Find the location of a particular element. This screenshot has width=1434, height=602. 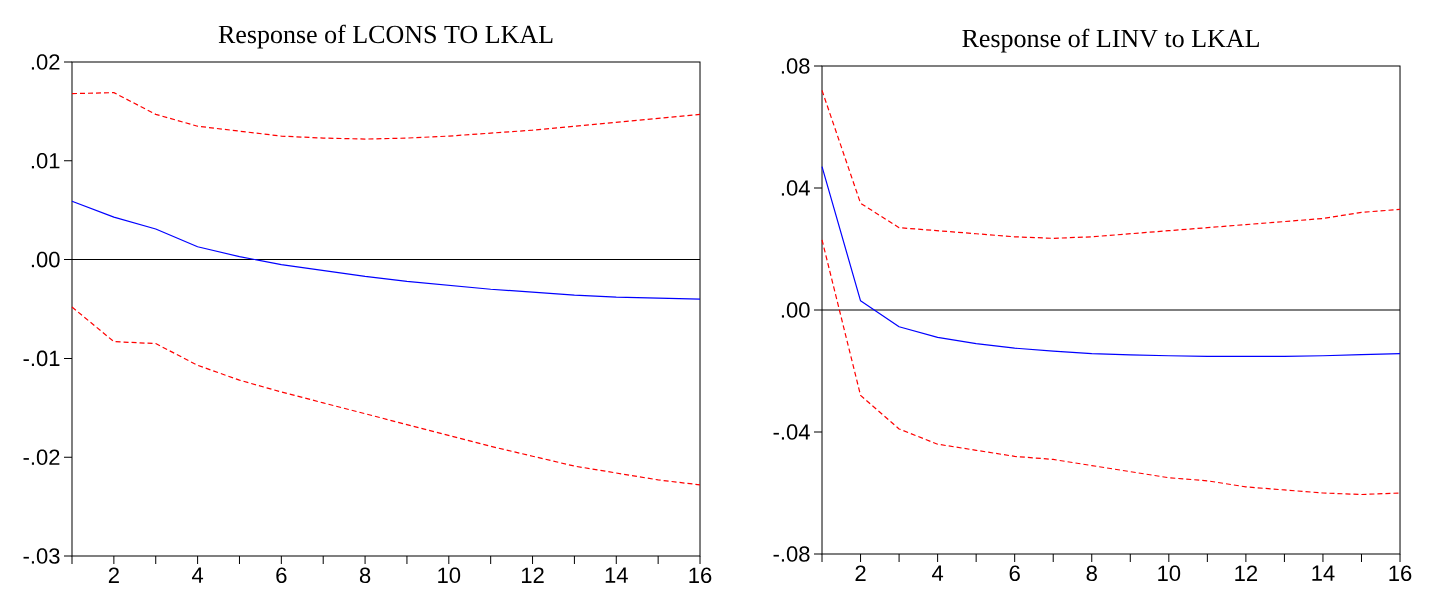

y-tick-label: -.08 is located at coordinates (791, 554).